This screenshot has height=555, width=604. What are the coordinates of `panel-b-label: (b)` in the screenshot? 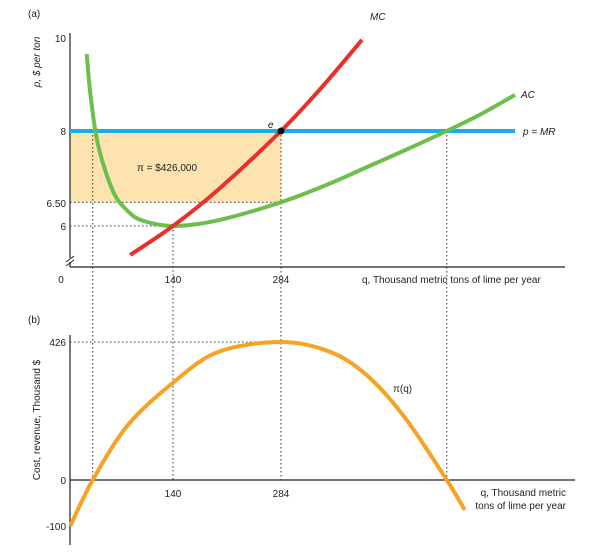 It's located at (34, 320).